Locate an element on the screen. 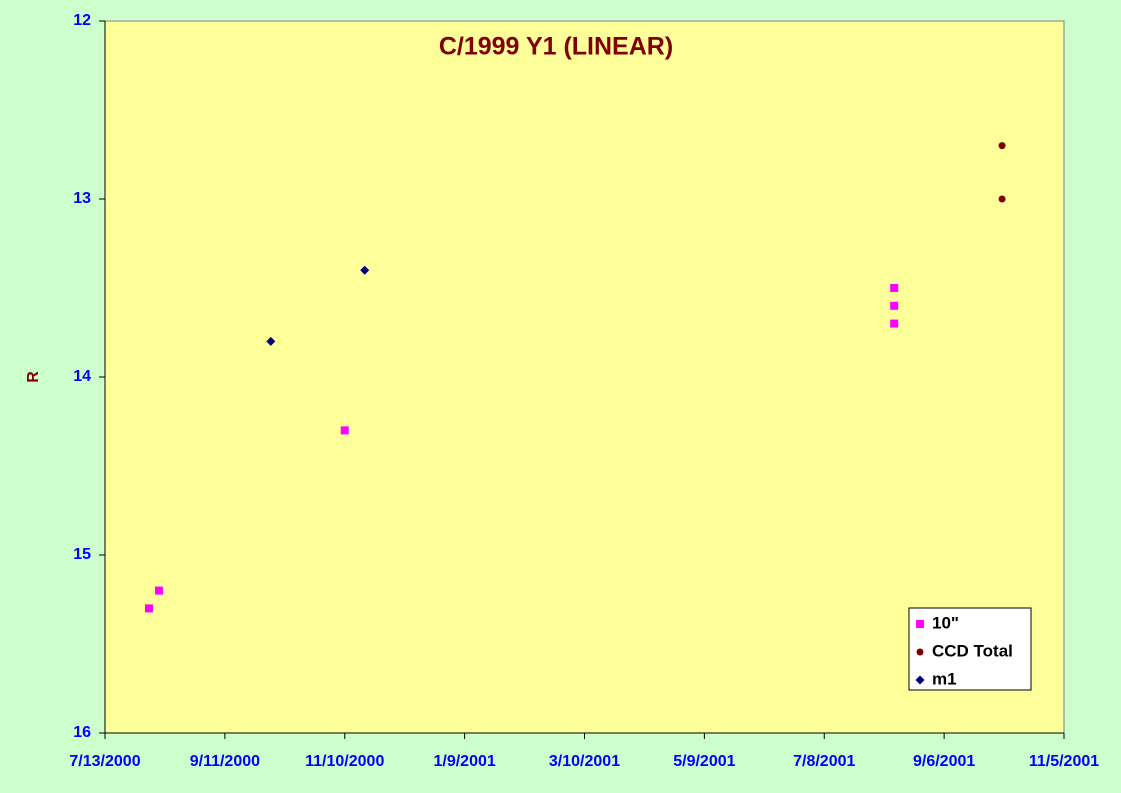 This screenshot has height=793, width=1121. y-tick-label: 14 is located at coordinates (82, 376).